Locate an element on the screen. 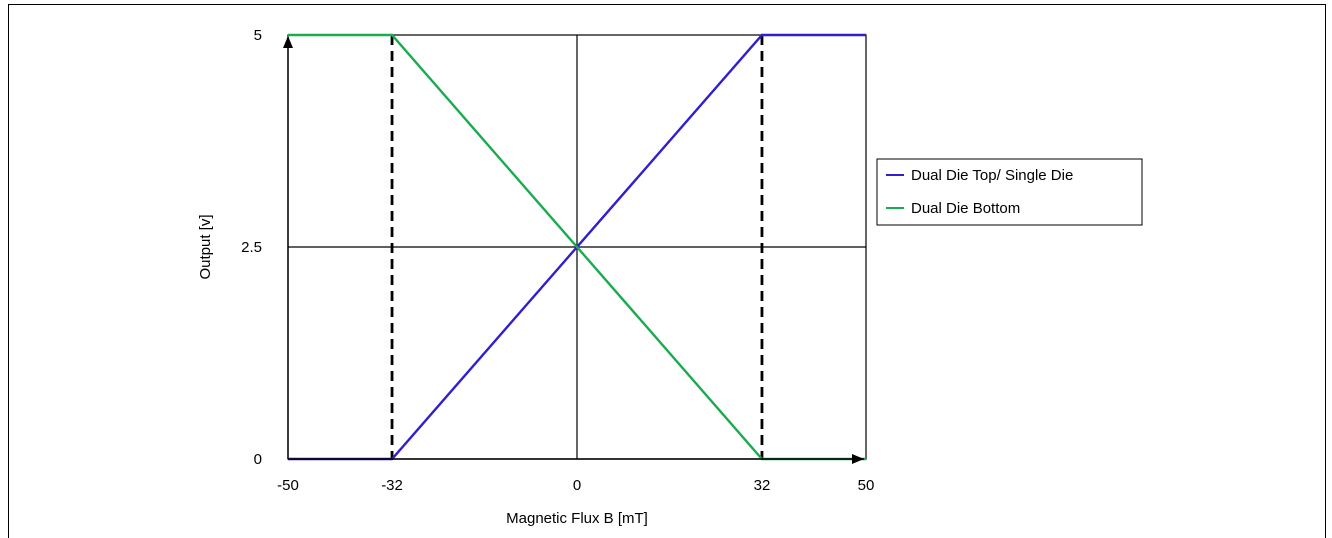  x-axis-title: Magnetic Flux B [mT] is located at coordinates (577, 518).